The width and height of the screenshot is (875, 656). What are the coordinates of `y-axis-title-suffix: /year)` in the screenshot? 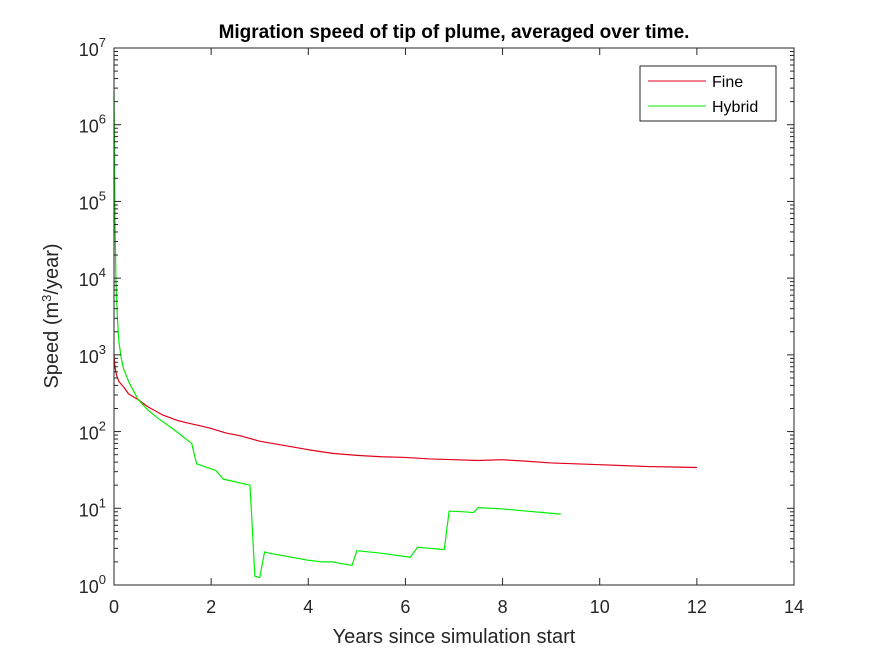 It's located at (52, 268).